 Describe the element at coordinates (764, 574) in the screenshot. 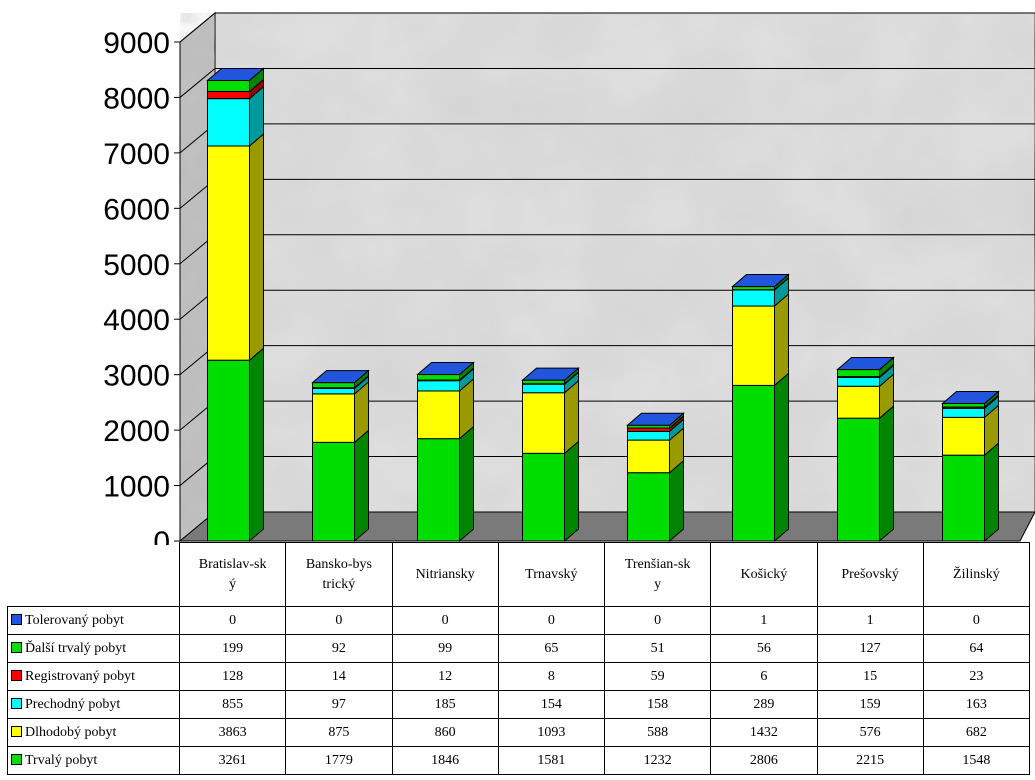

I see `category-label-kosicky: Košický` at that location.